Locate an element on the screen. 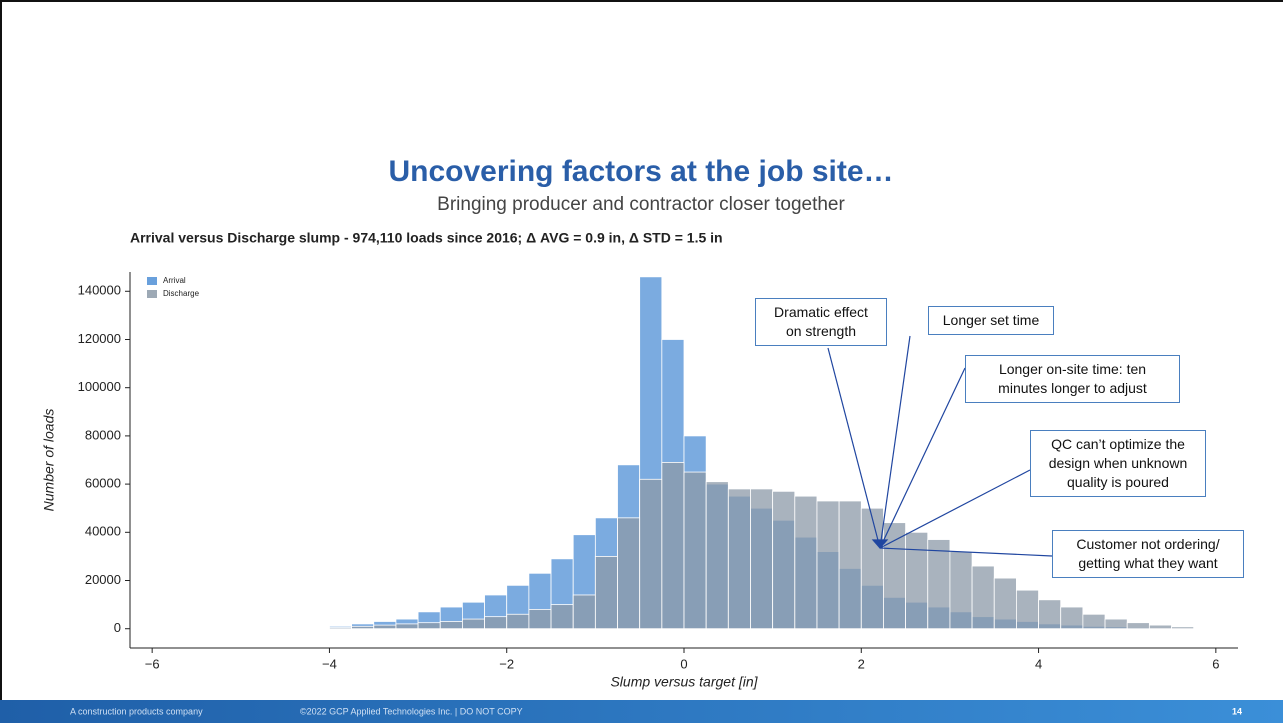  y-tick-label: 60000 is located at coordinates (103, 483).